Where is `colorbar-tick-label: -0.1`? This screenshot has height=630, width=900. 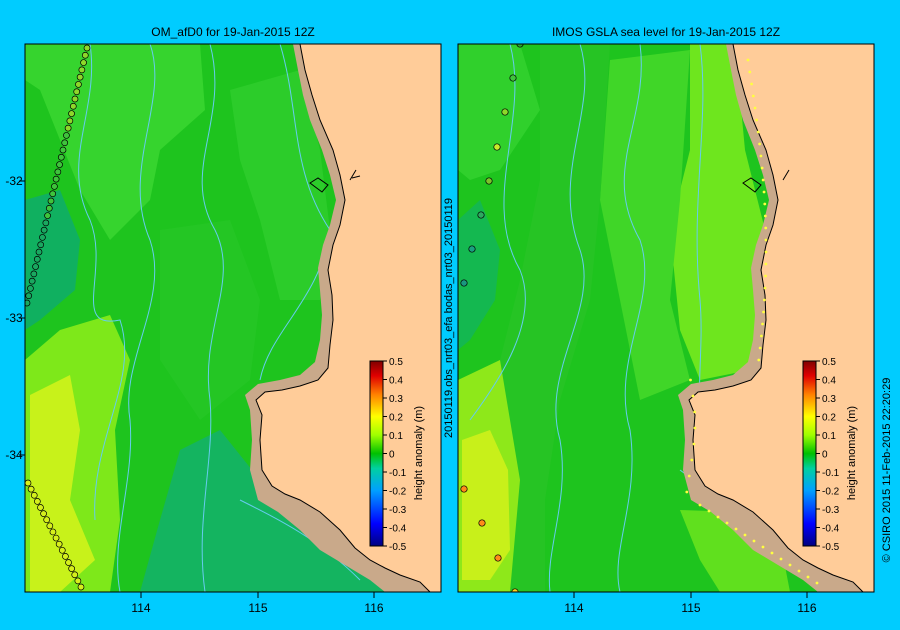 colorbar-tick-label: -0.1 is located at coordinates (398, 473).